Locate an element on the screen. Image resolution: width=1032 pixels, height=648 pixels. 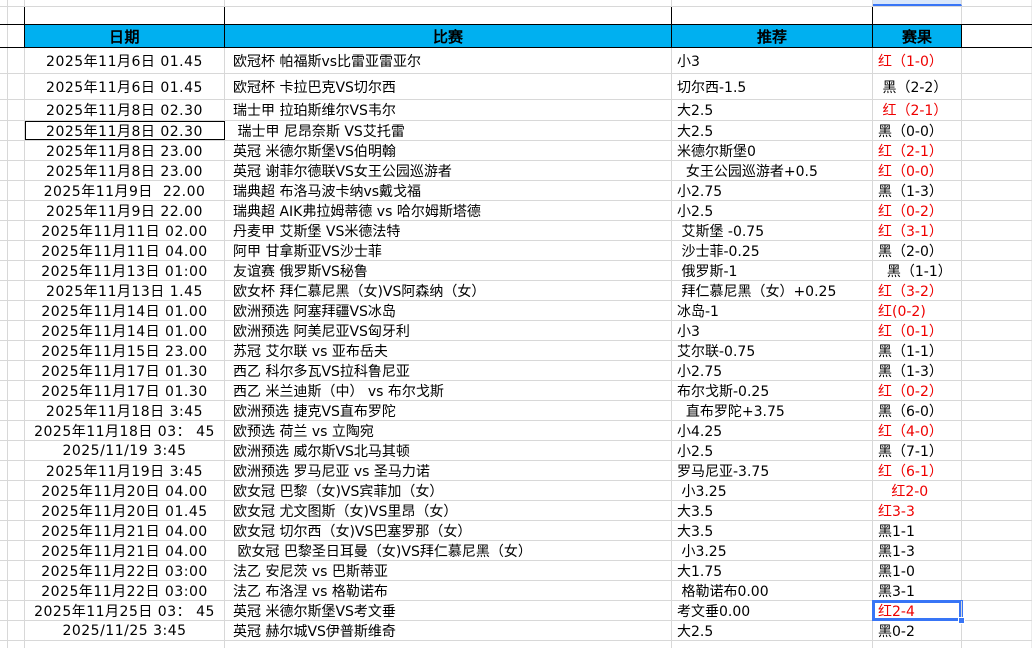
header-tip: 推荐 is located at coordinates (772, 36).